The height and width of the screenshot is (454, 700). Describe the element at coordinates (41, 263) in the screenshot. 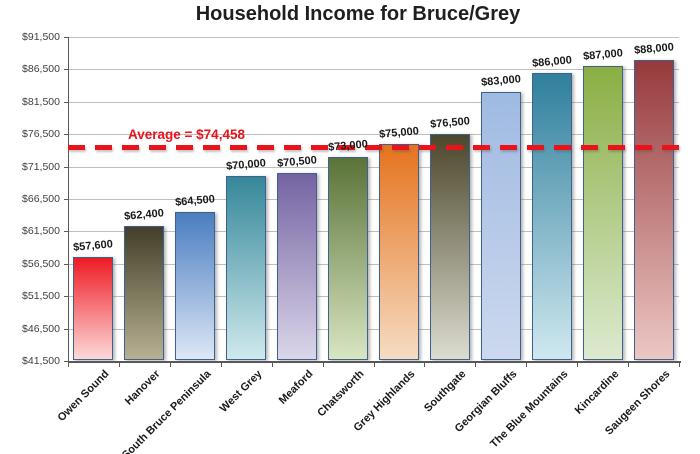

I see `y-axis-label: $56,500` at that location.